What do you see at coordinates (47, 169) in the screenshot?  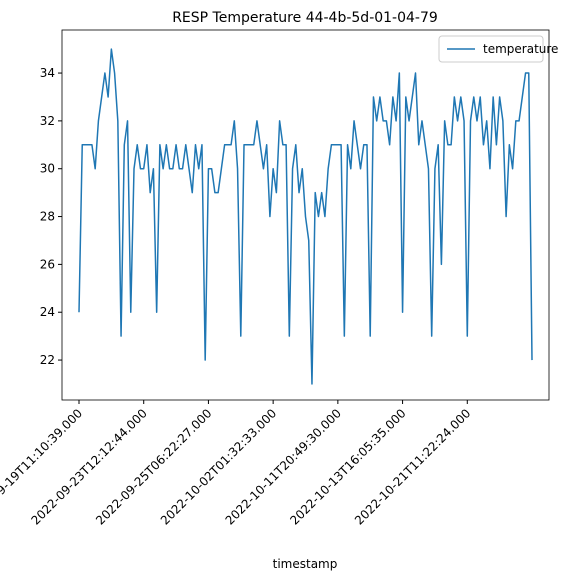 I see `y-tick-label: 30` at bounding box center [47, 169].